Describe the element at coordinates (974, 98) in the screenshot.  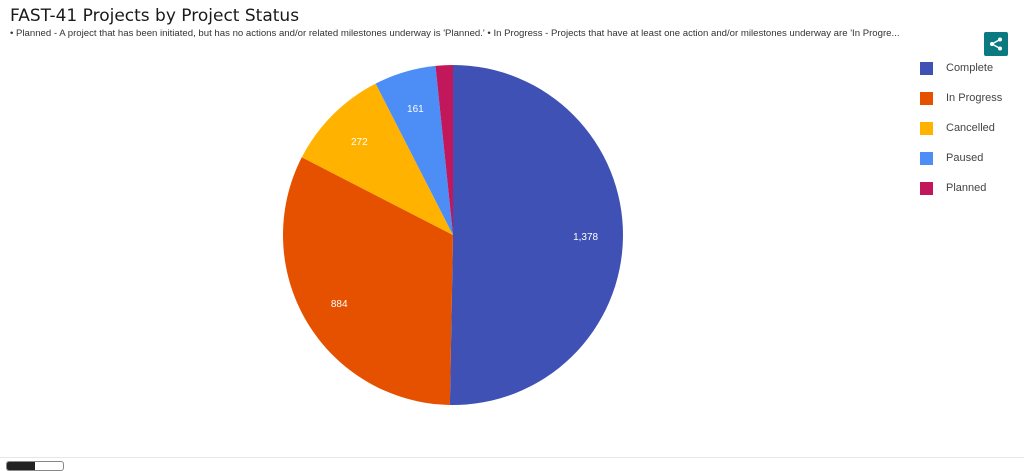
I see `legend-label: In Progress` at that location.